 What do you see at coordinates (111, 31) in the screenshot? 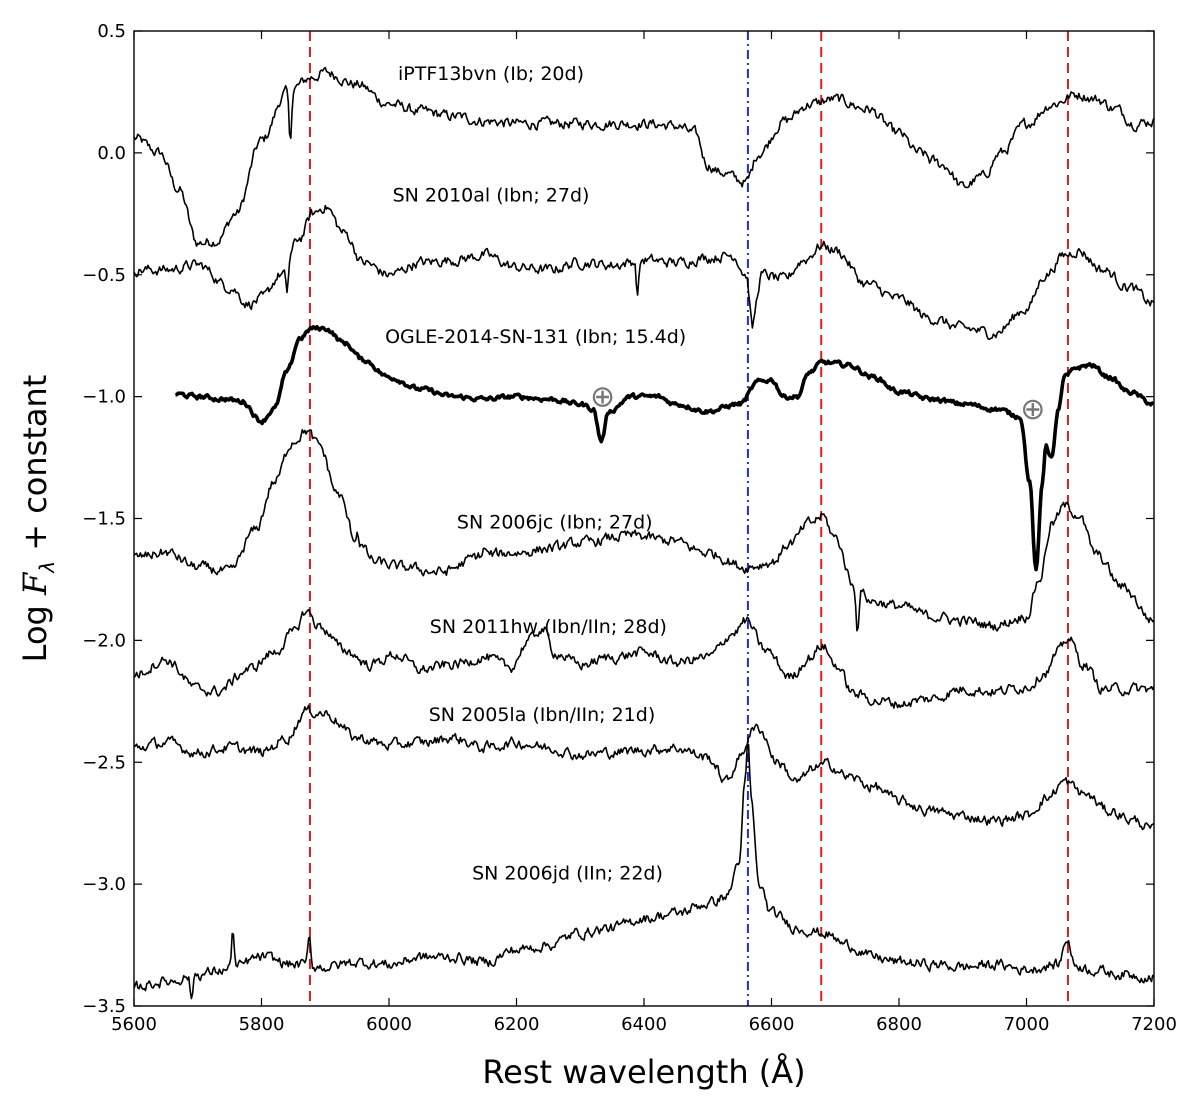
I see `y-tick-label: 0.5` at bounding box center [111, 31].